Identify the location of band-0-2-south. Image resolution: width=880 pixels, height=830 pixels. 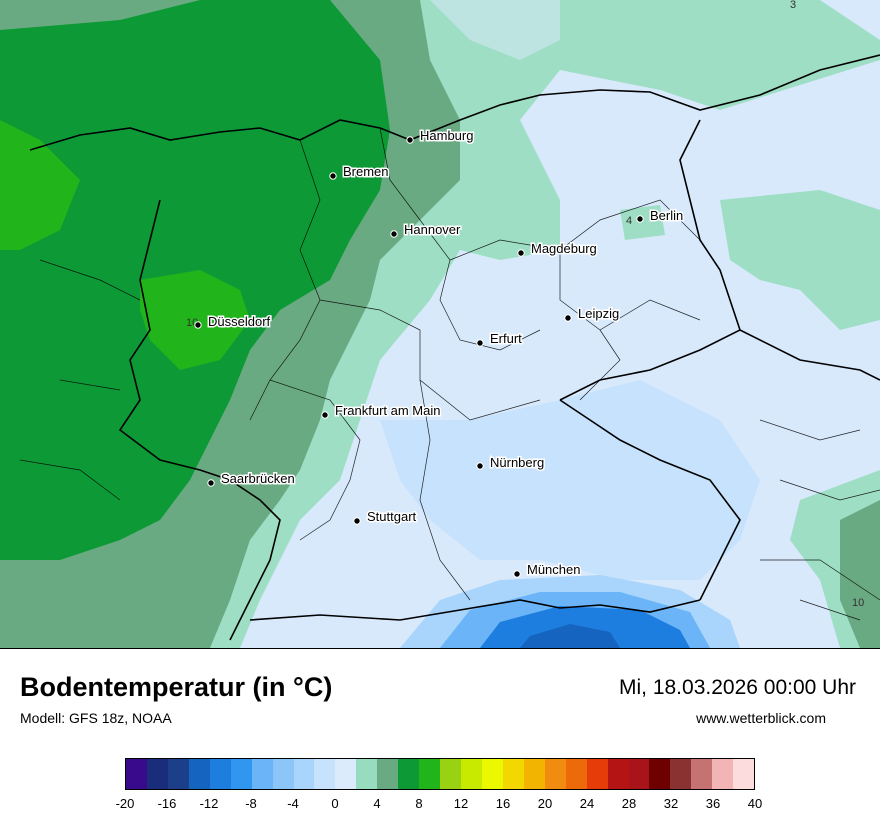
(570, 480).